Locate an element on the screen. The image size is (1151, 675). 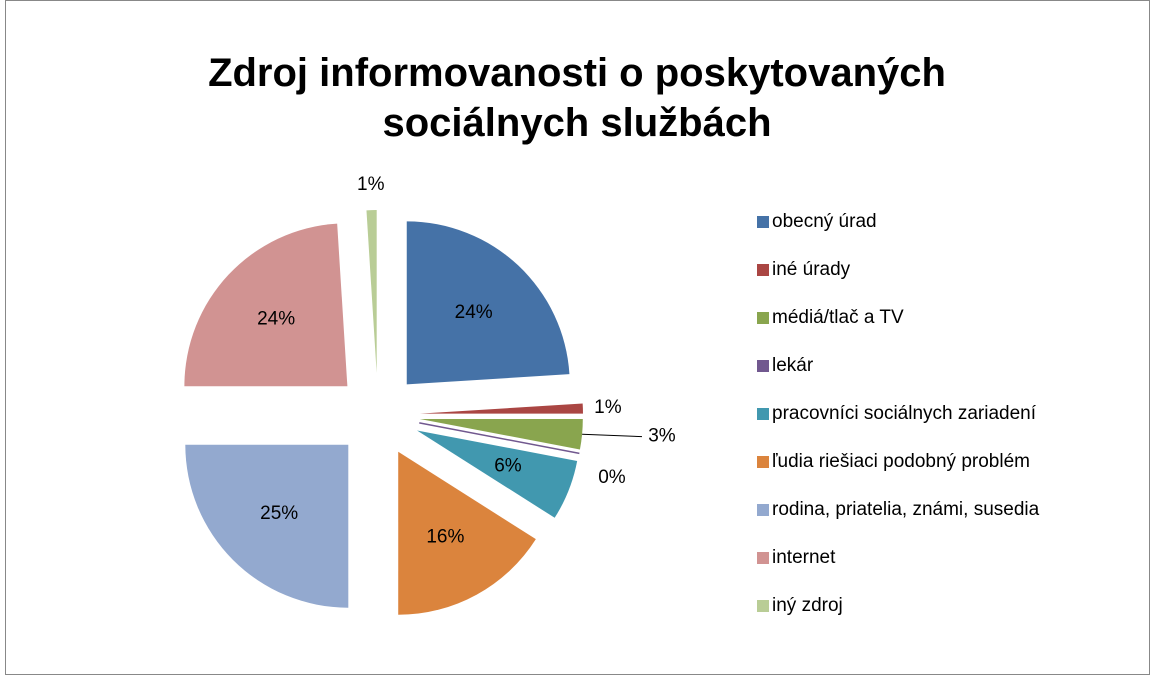
data-label: 25% is located at coordinates (279, 513).